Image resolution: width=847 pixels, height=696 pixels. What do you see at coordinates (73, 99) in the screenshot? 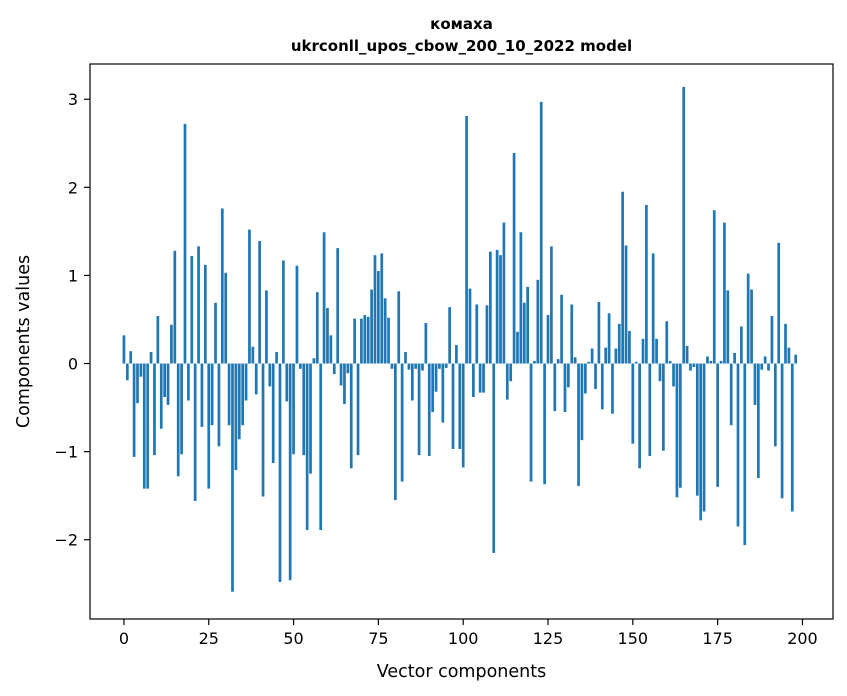
I see `y-tick-label: 3` at bounding box center [73, 99].